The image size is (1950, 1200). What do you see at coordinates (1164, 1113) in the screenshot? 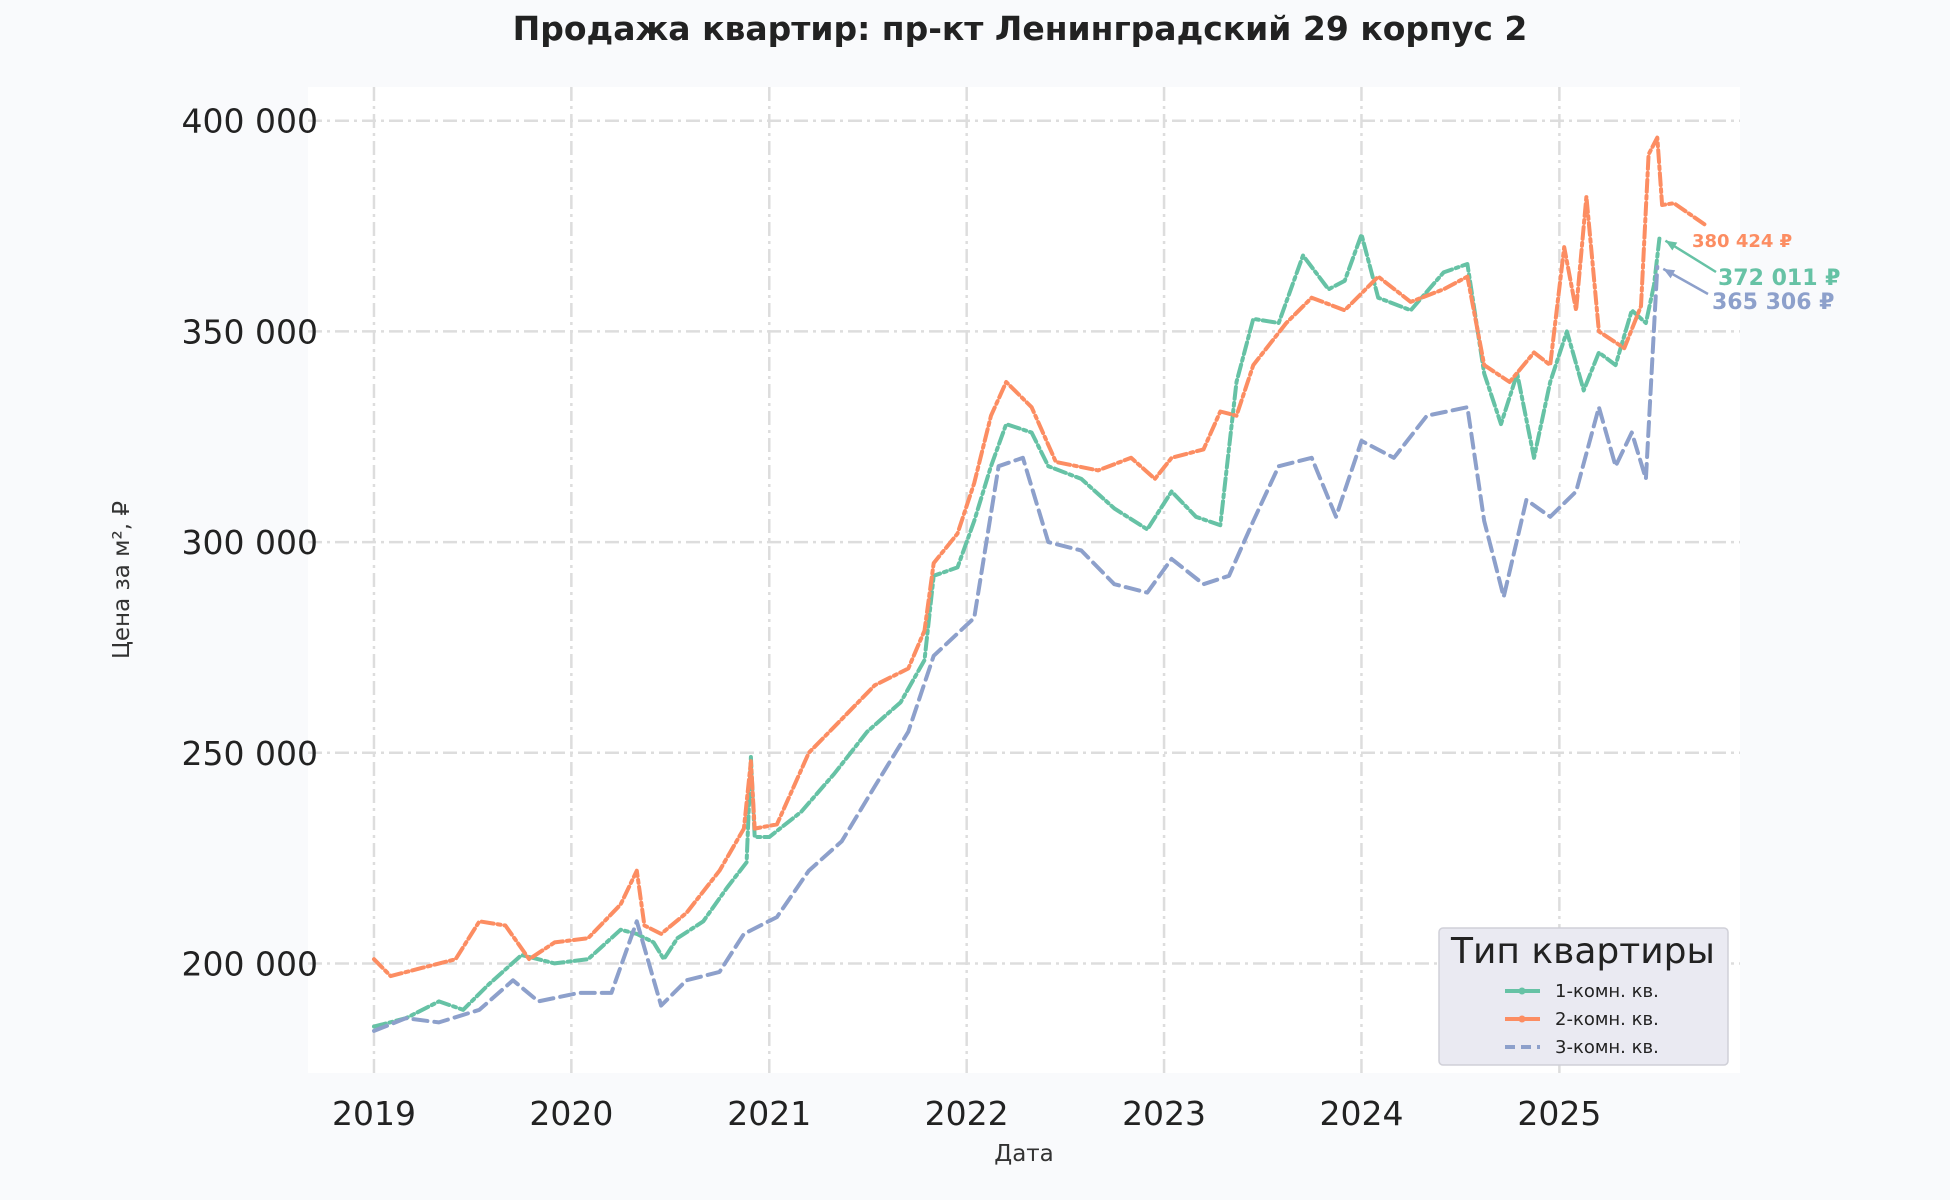
I see `x-tick-label: 2023` at bounding box center [1164, 1113].